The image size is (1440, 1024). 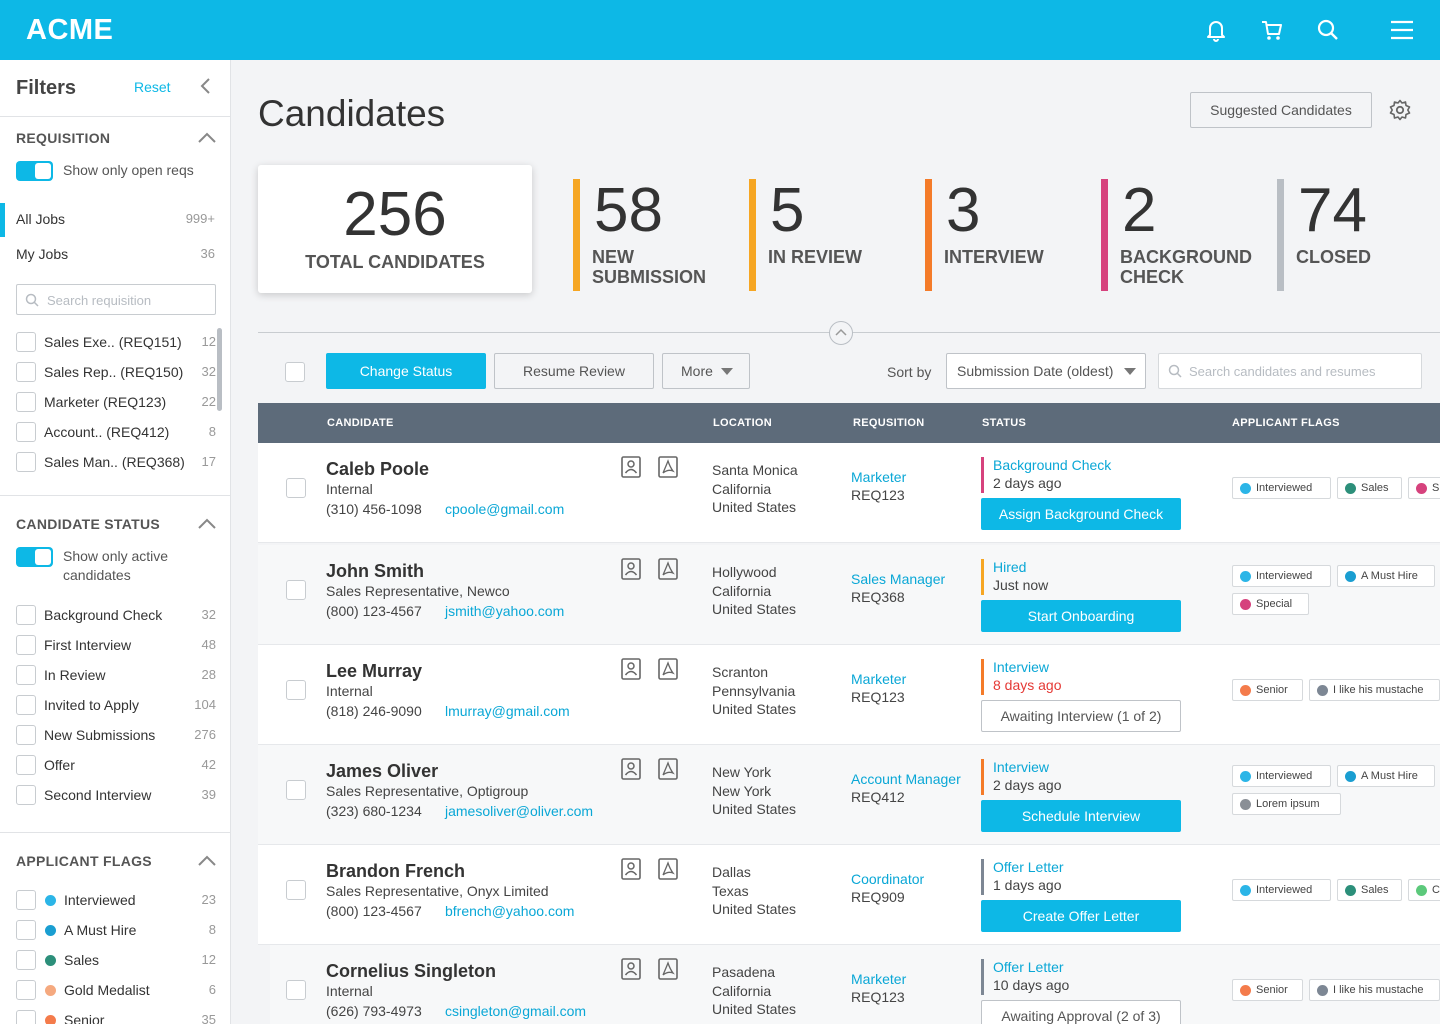 What do you see at coordinates (116, 795) in the screenshot?
I see `status-filter-item: Second Interview 39` at bounding box center [116, 795].